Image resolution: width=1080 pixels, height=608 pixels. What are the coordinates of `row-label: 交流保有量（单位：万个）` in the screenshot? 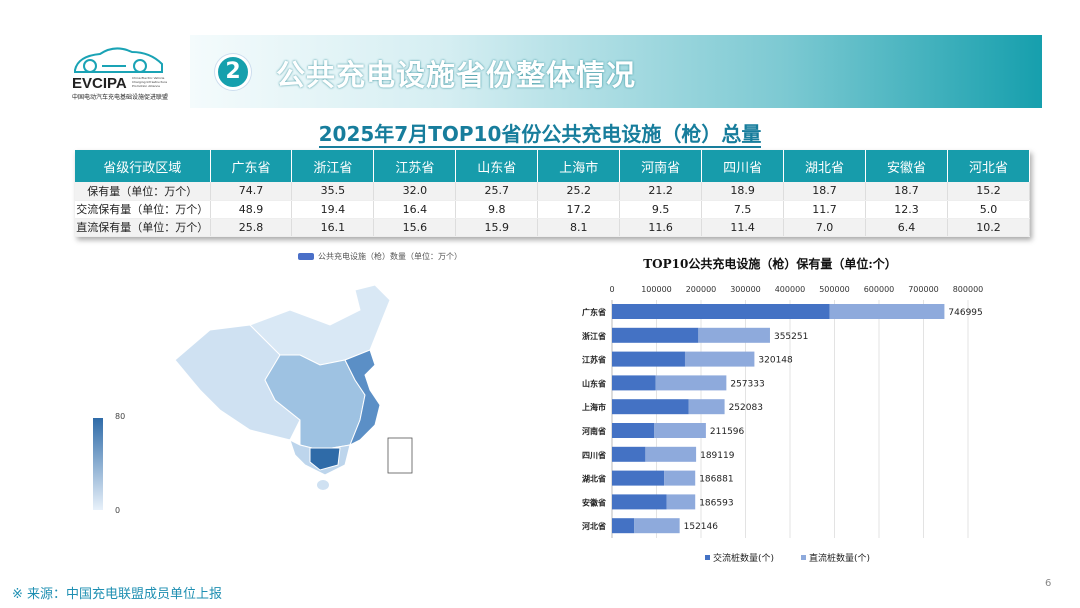 It's located at (143, 209).